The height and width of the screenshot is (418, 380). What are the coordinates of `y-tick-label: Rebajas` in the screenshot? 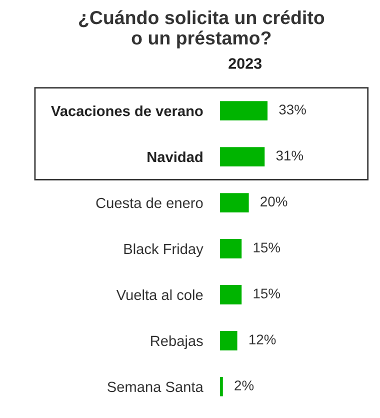 It's located at (177, 342).